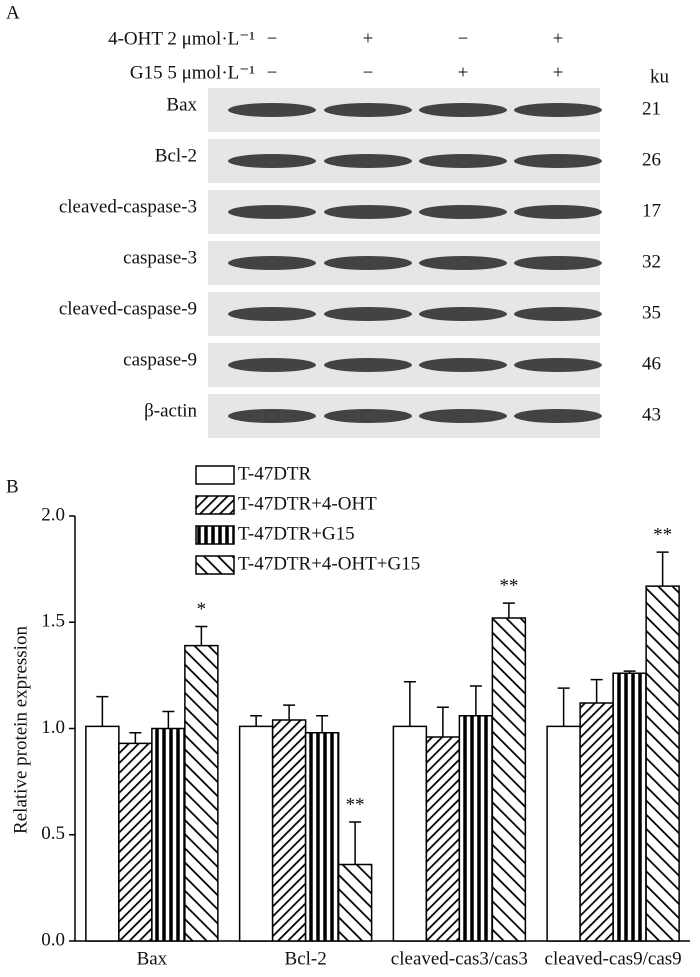 This screenshot has height=977, width=700. I want to click on y-tick-label: 0.5, so click(53, 833).